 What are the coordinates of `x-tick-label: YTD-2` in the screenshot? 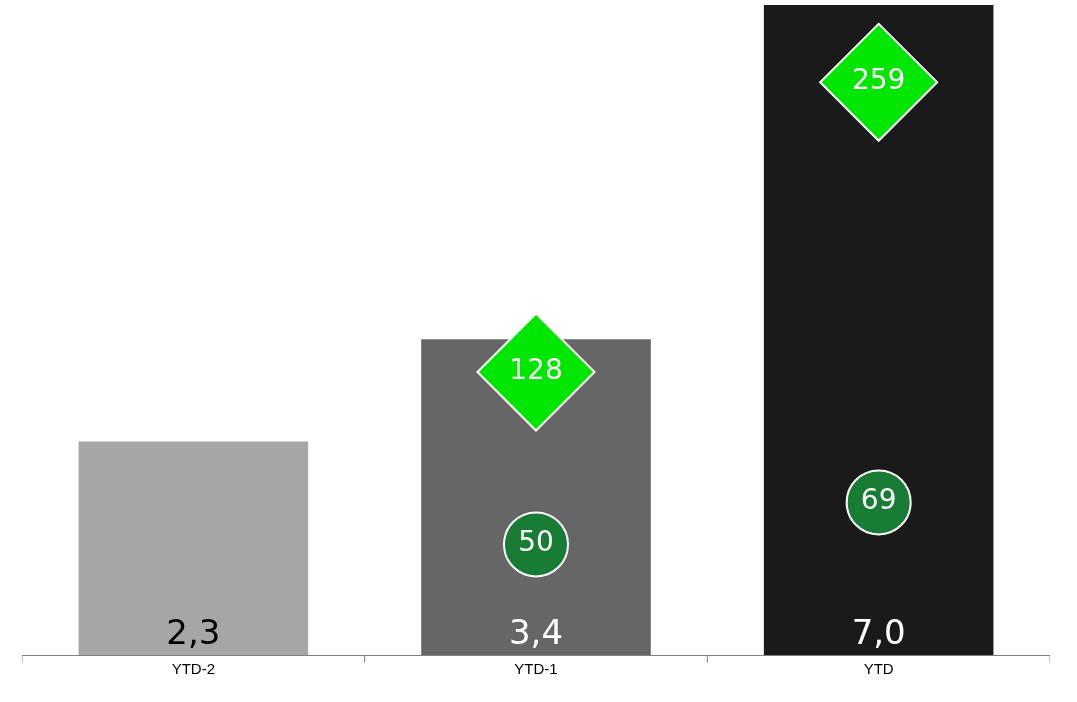 It's located at (193, 668).